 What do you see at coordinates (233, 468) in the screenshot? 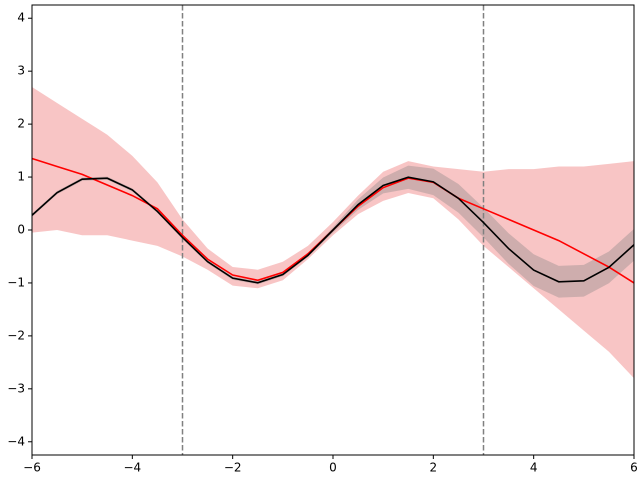
I see `x-tick-label: −2` at bounding box center [233, 468].